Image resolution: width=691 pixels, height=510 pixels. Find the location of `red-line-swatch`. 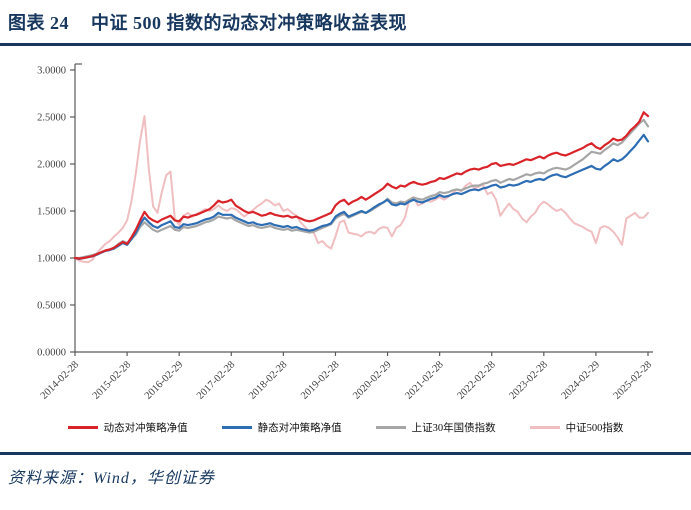

red-line-swatch is located at coordinates (82, 427).